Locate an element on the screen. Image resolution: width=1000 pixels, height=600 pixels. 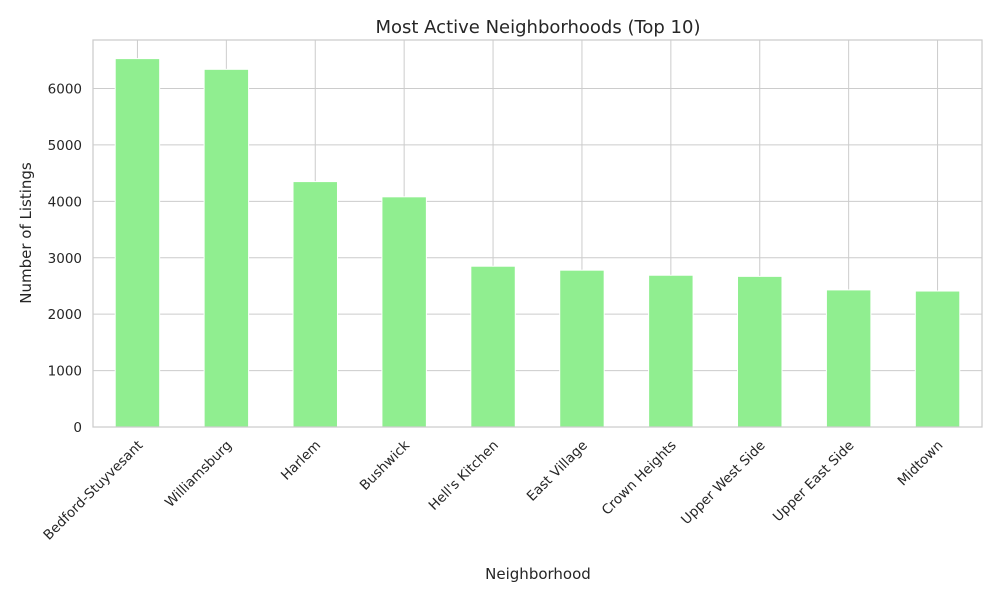
x-tick-label: Harlem is located at coordinates (301, 461).